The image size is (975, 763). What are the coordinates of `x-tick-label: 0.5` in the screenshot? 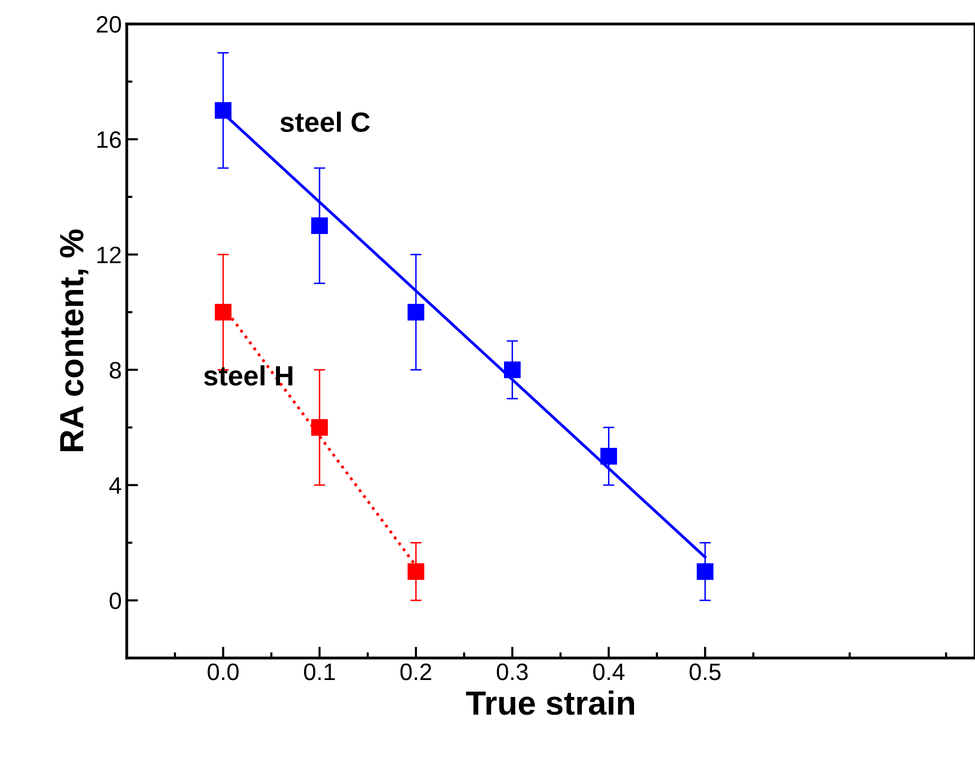 It's located at (705, 671).